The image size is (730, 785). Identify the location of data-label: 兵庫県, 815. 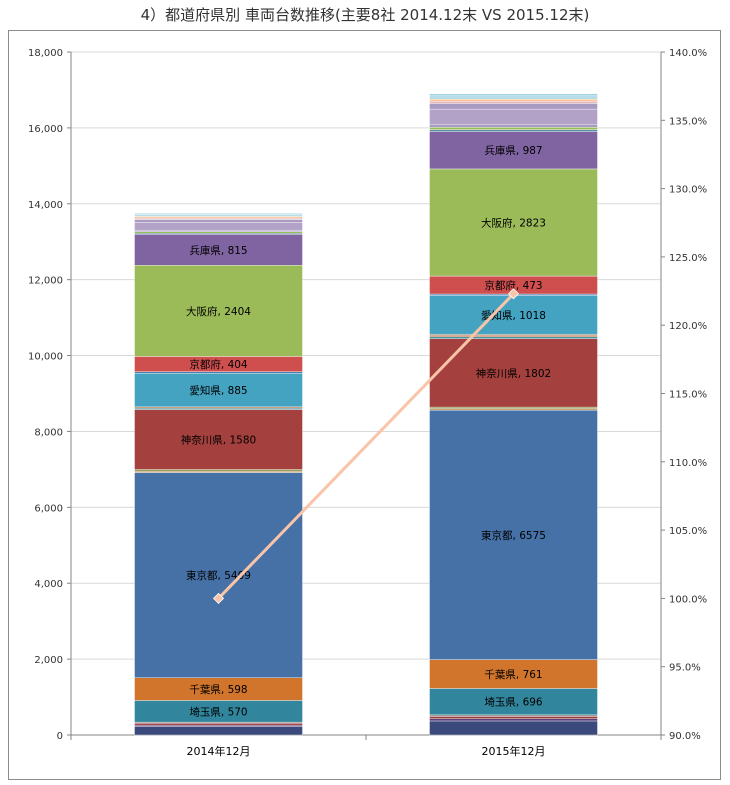
(218, 250).